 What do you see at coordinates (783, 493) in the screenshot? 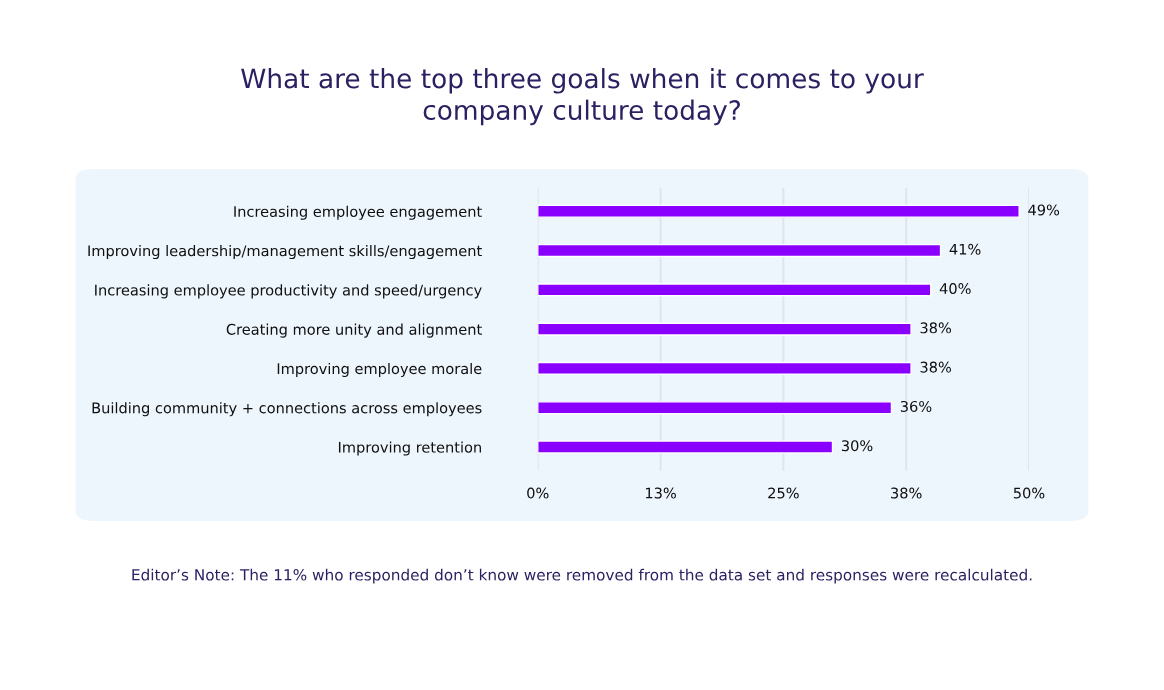
I see `x-tick-label: 25%` at bounding box center [783, 493].